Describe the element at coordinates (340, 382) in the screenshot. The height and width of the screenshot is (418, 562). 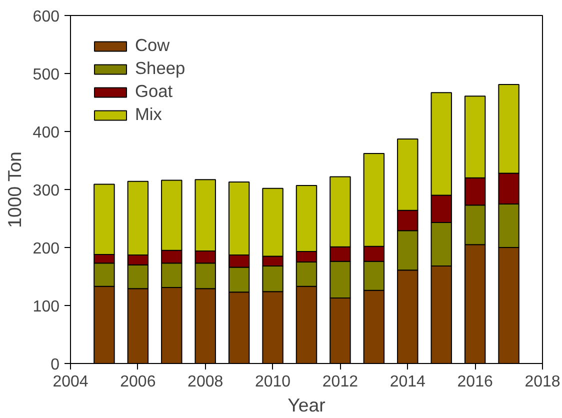
I see `x-tick-label: 2012` at that location.